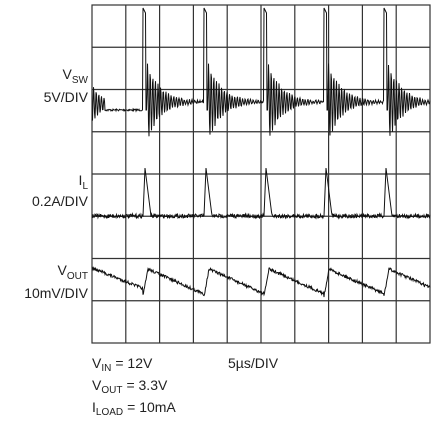 The width and height of the screenshot is (435, 425). Describe the element at coordinates (73, 272) in the screenshot. I see `channel-label: VOUT` at that location.